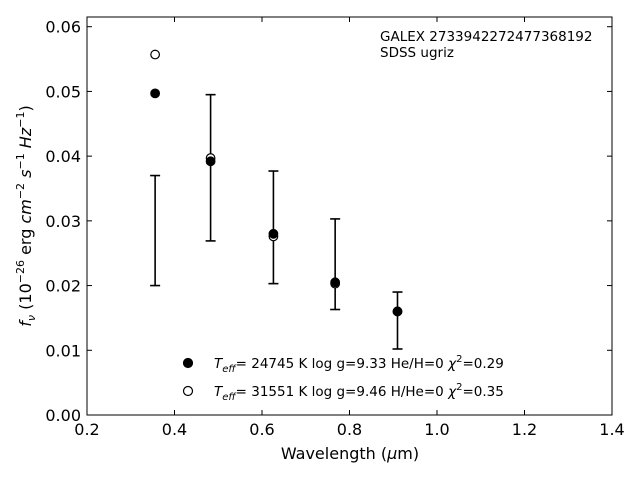 Image resolution: width=640 pixels, height=480 pixels. Describe the element at coordinates (63, 221) in the screenshot. I see `y-tick-label: 0.03` at that location.